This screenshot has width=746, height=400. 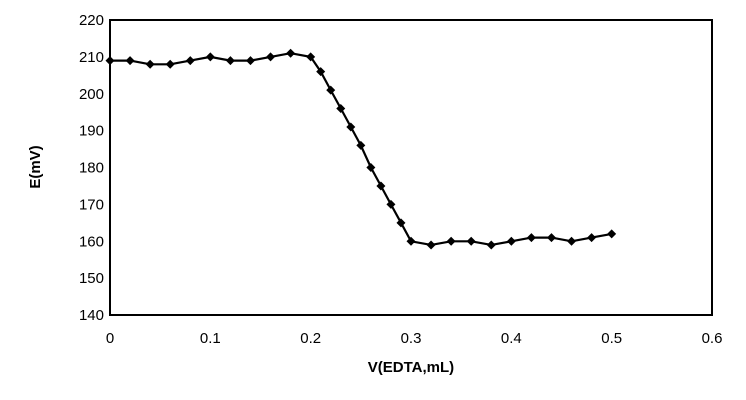 I want to click on x-tick-label: 0.3, so click(x=411, y=338).